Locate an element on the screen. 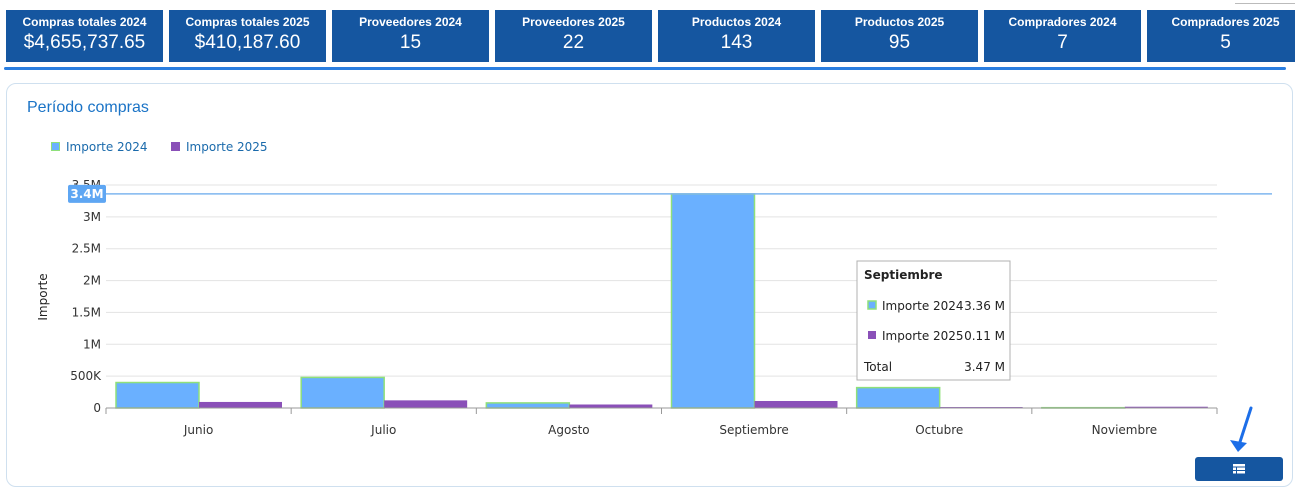 This screenshot has width=1295, height=489. panel-title: Período compras is located at coordinates (88, 107).